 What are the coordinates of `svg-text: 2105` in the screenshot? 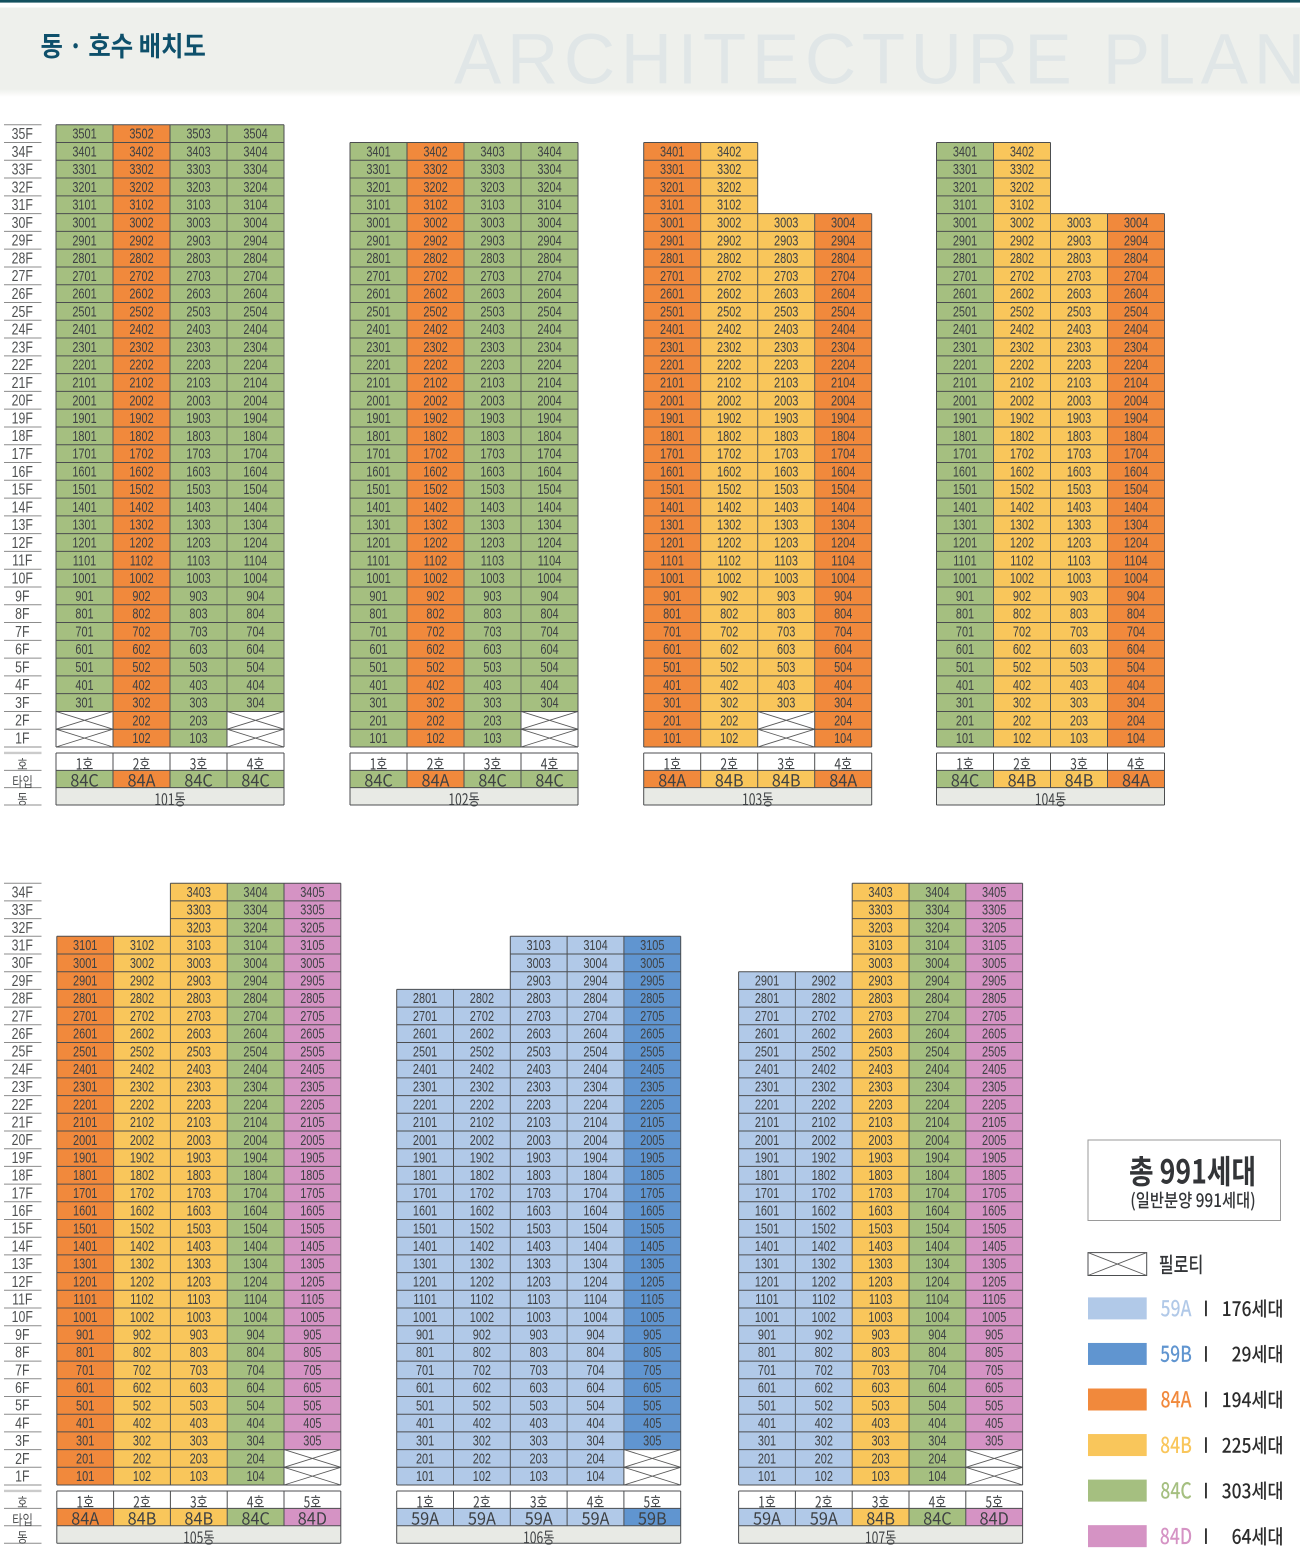 It's located at (994, 1121).